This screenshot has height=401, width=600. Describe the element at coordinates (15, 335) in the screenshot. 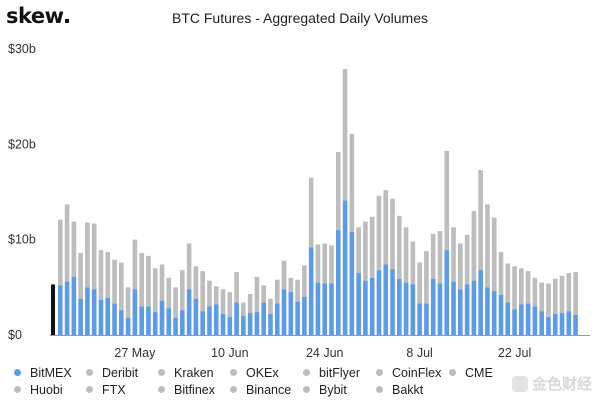

I see `y-tick-label: $0` at that location.